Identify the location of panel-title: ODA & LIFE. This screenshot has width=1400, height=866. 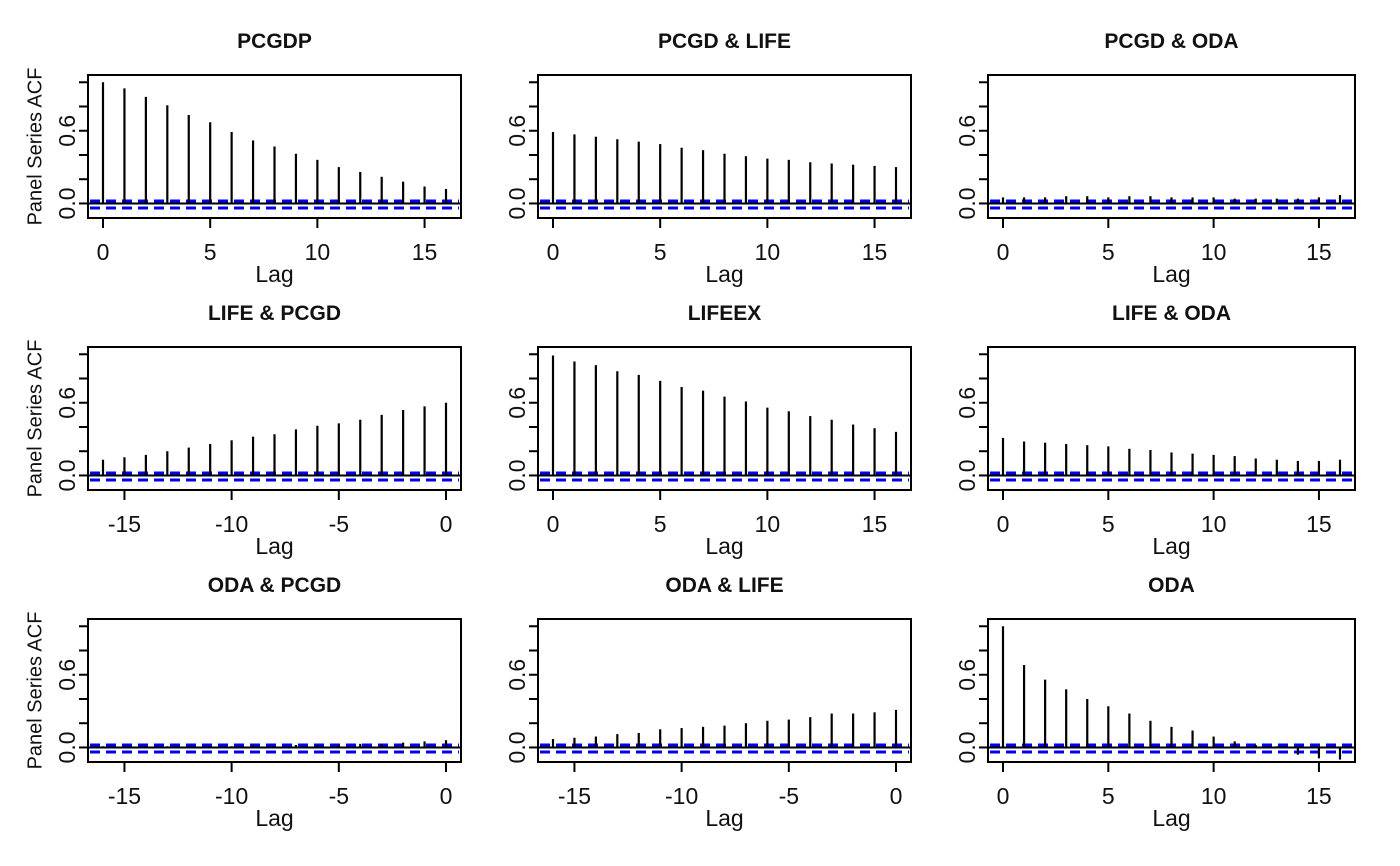
(724, 585).